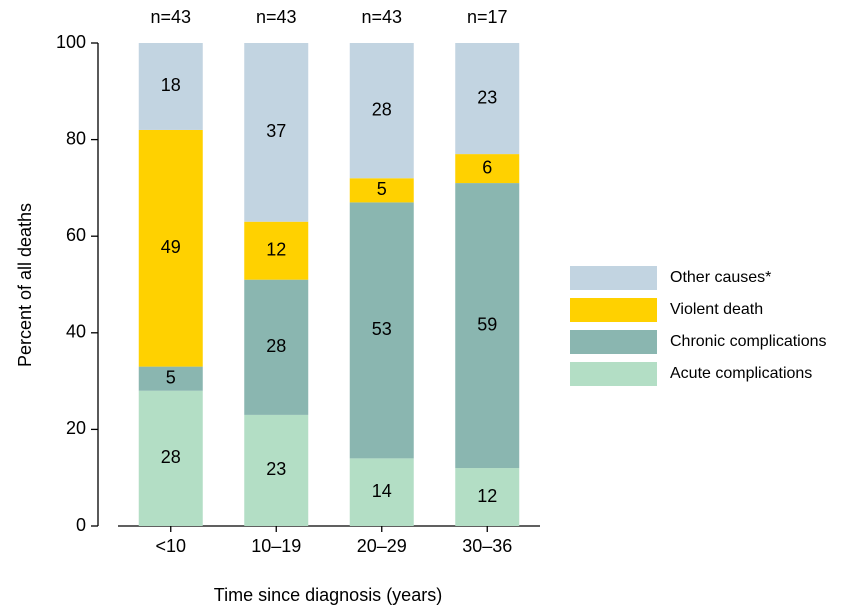  Describe the element at coordinates (487, 17) in the screenshot. I see `bar-annotation: n=17` at that location.